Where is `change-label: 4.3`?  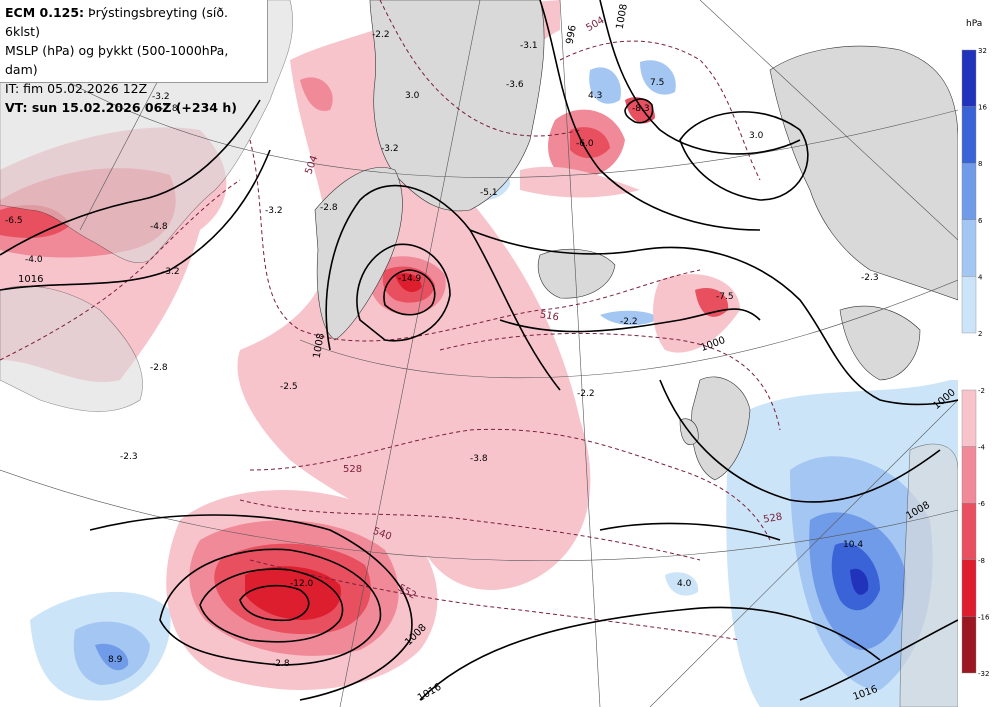 change-label: 4.3 is located at coordinates (595, 96).